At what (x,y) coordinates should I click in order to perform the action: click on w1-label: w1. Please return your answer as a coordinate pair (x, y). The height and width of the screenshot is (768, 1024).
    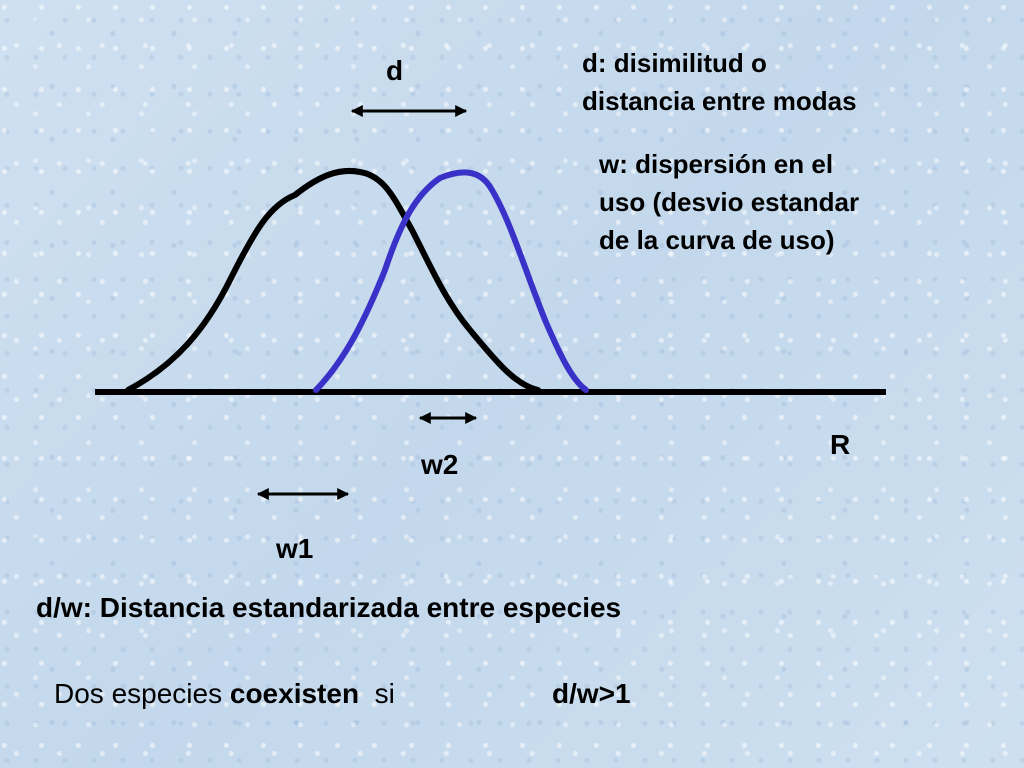
    Looking at the image, I should click on (295, 548).